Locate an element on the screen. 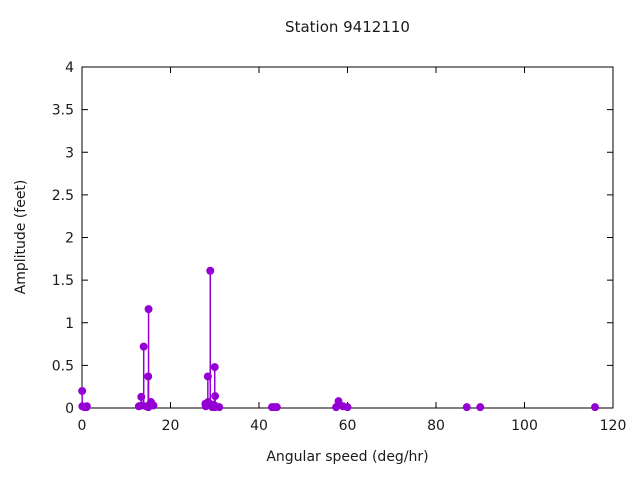 The image size is (640, 480). x-tick-label: 60 is located at coordinates (348, 426).